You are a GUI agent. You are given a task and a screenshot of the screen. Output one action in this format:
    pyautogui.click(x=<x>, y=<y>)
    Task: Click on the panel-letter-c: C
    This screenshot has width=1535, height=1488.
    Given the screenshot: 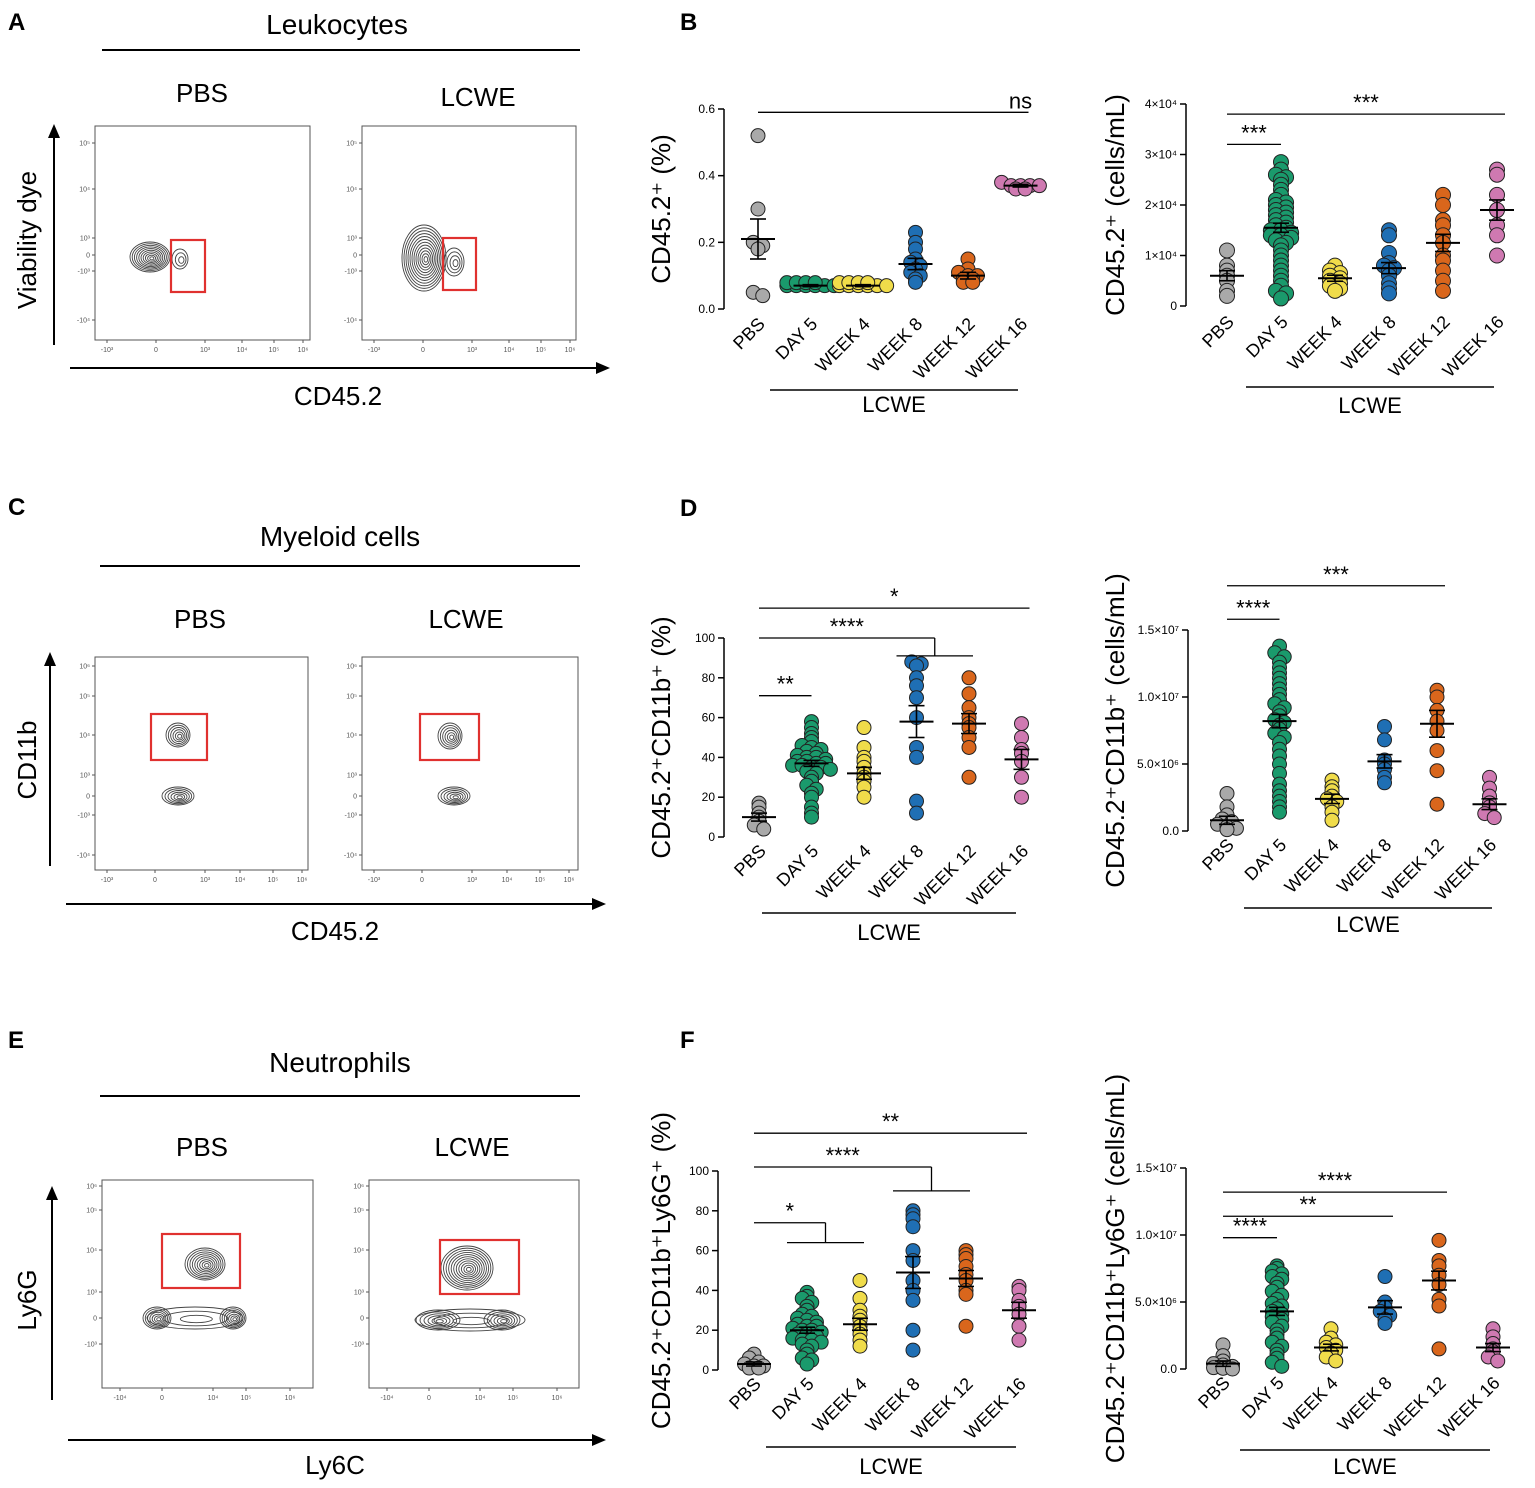 What is the action you would take?
    pyautogui.click(x=16, y=507)
    